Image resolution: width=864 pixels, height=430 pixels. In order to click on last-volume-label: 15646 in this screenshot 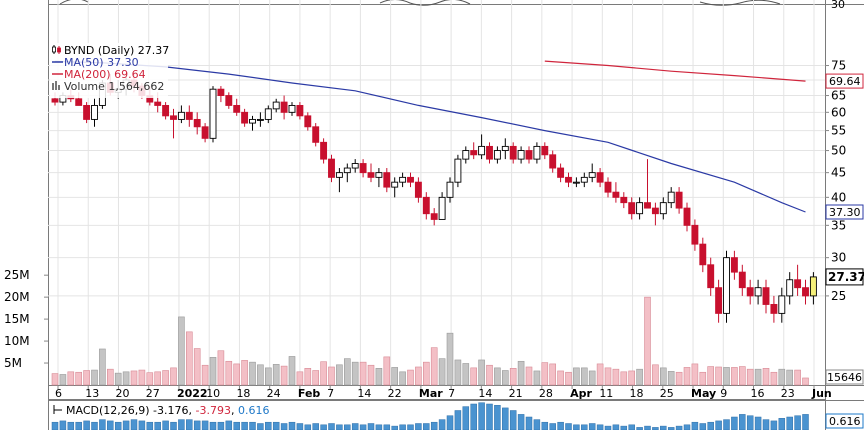, I will do `click(844, 377)`.